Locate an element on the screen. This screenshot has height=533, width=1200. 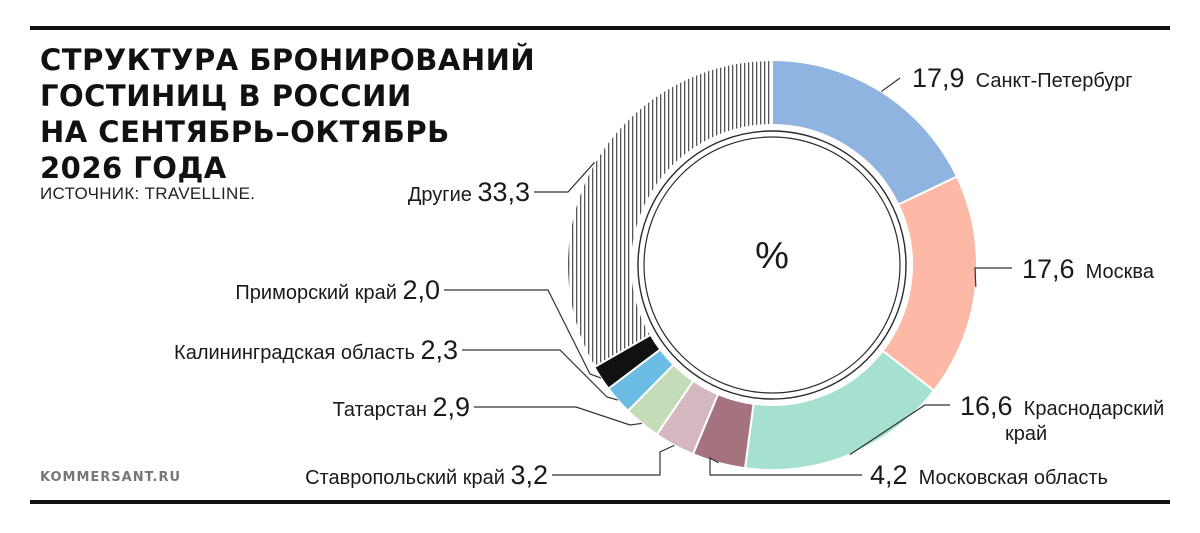
slice-name: Краснодарский is located at coordinates (1089, 409).